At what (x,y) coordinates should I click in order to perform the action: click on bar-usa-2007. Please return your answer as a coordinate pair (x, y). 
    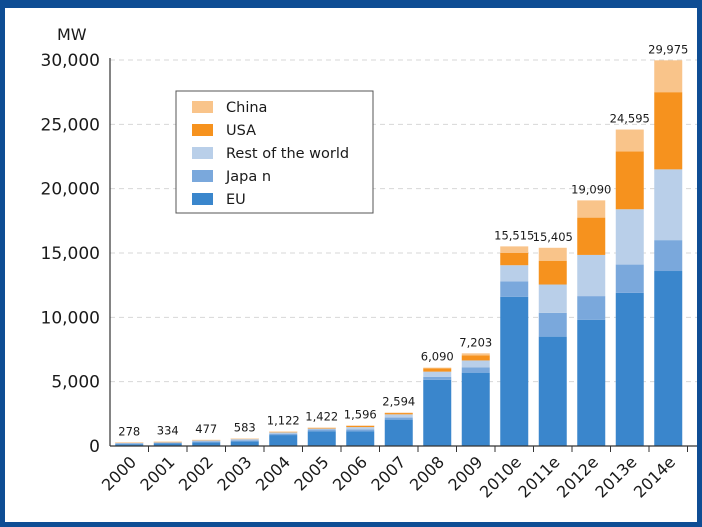
    Looking at the image, I should click on (398, 414).